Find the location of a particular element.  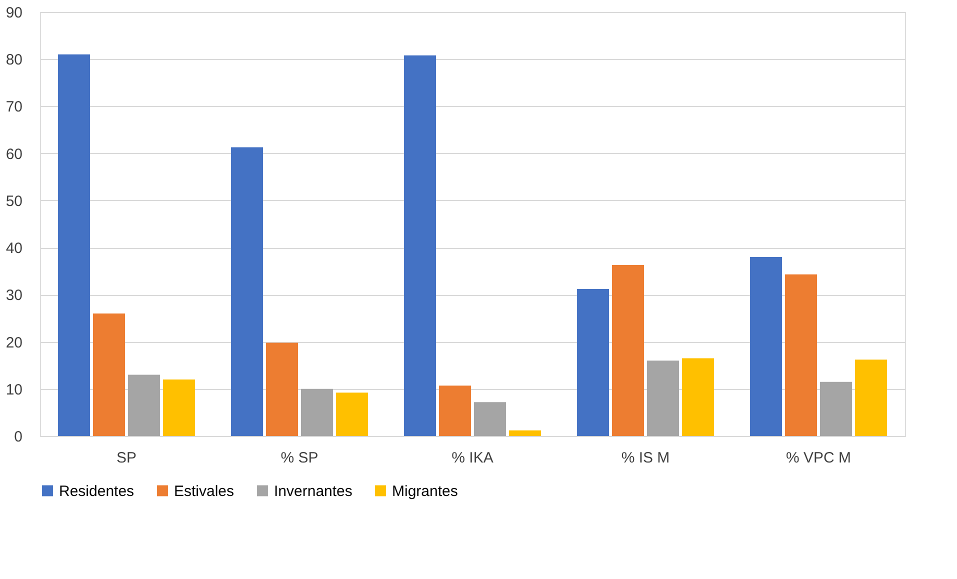

x-tick-label: % VPC M is located at coordinates (819, 458).